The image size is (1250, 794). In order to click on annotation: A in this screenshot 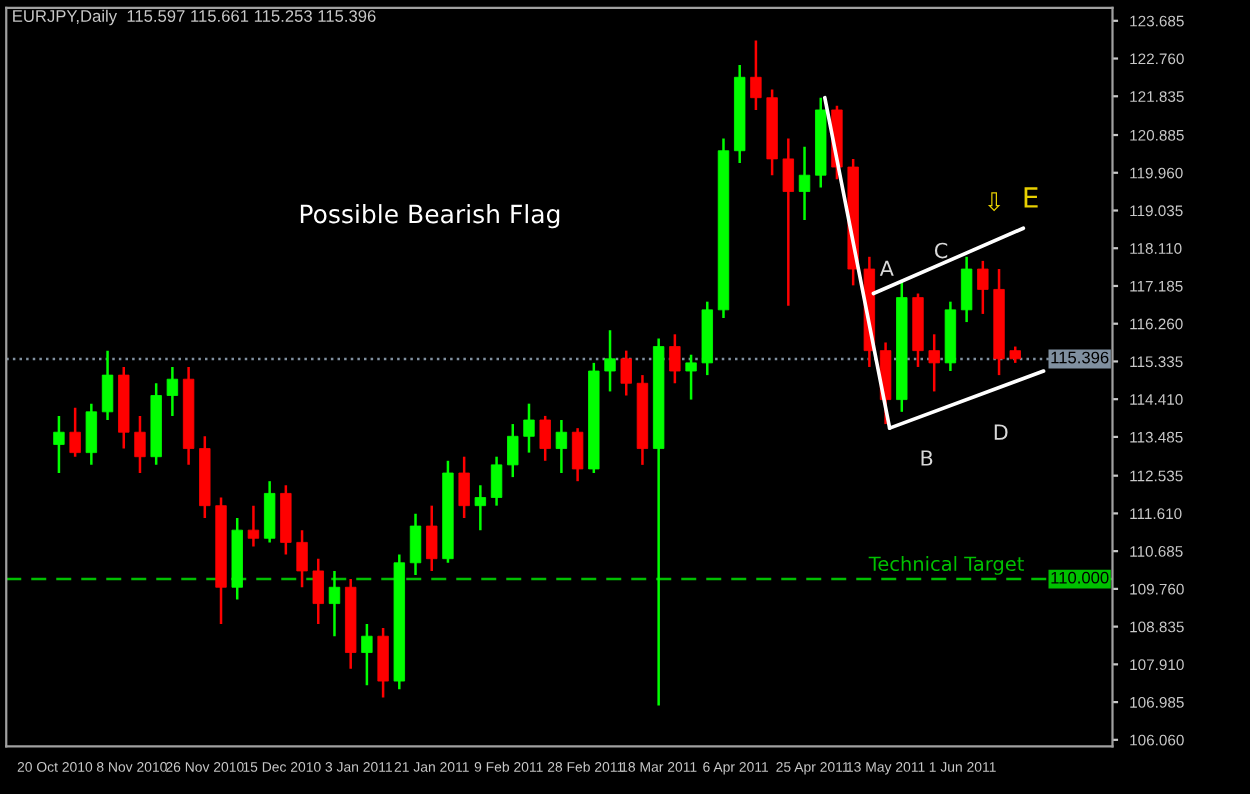, I will do `click(886, 268)`.